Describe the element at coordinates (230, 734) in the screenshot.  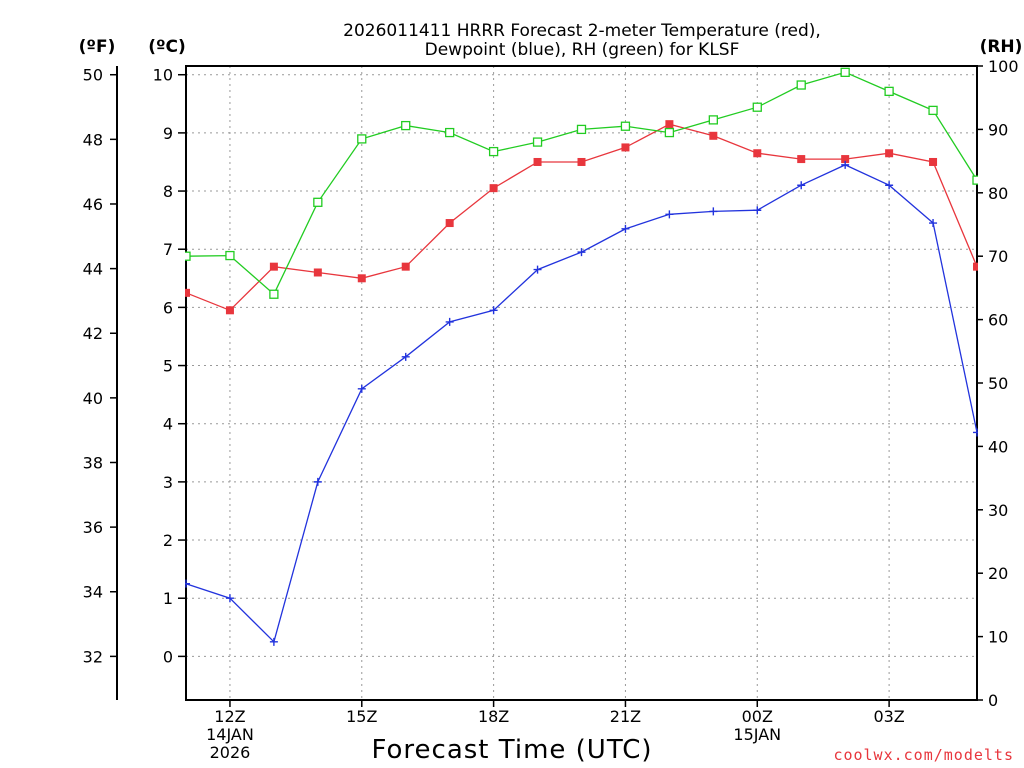
I see `x-tick-label-0-1: 14JAN` at that location.